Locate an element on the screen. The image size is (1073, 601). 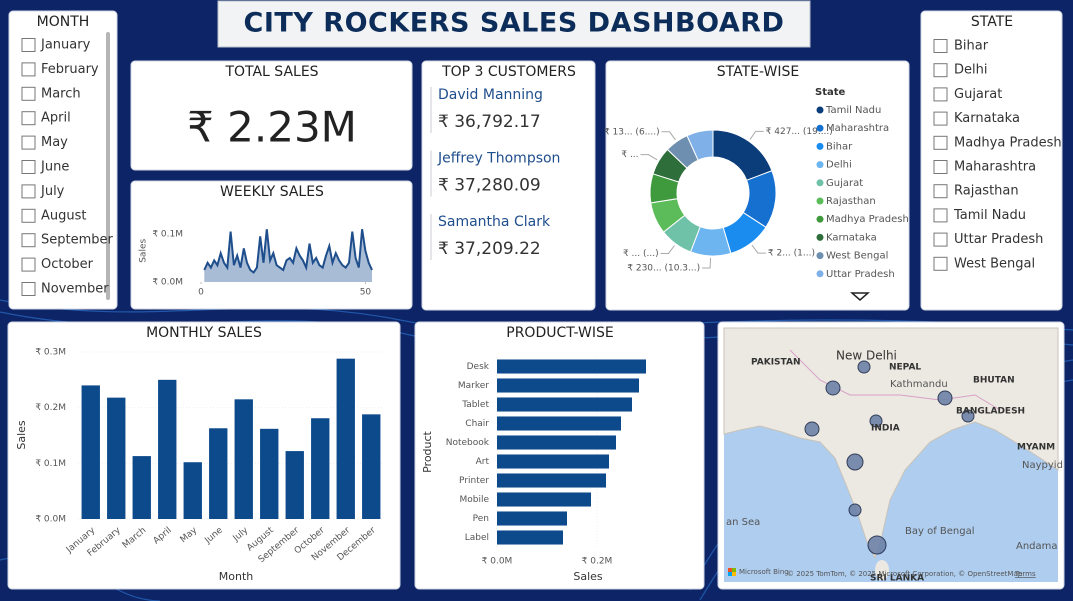
map-terms: Terms is located at coordinates (1025, 574).